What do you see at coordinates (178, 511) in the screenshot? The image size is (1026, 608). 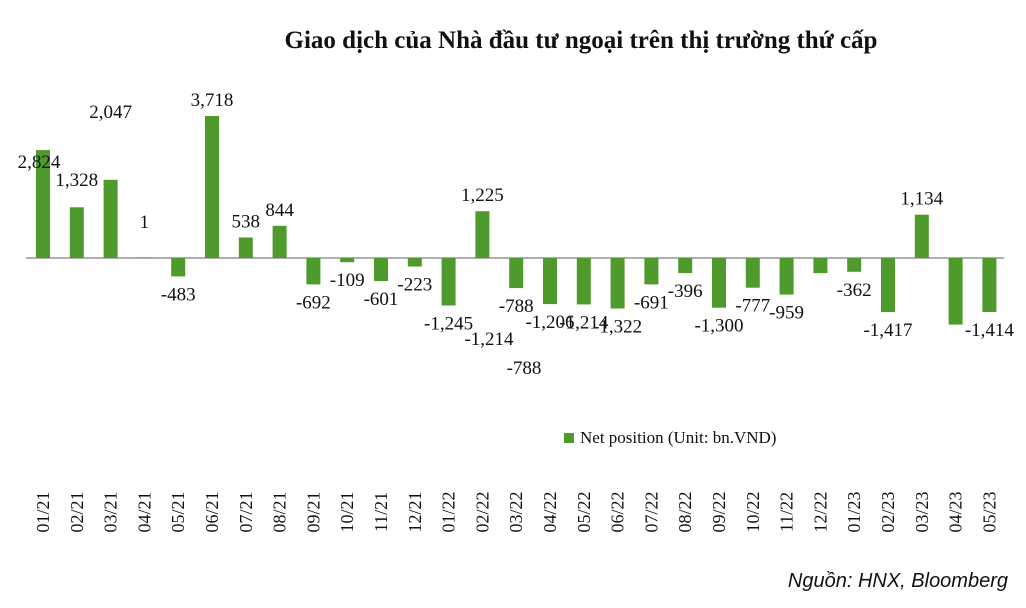 I see `x-tick-05-21: 05/21` at bounding box center [178, 511].